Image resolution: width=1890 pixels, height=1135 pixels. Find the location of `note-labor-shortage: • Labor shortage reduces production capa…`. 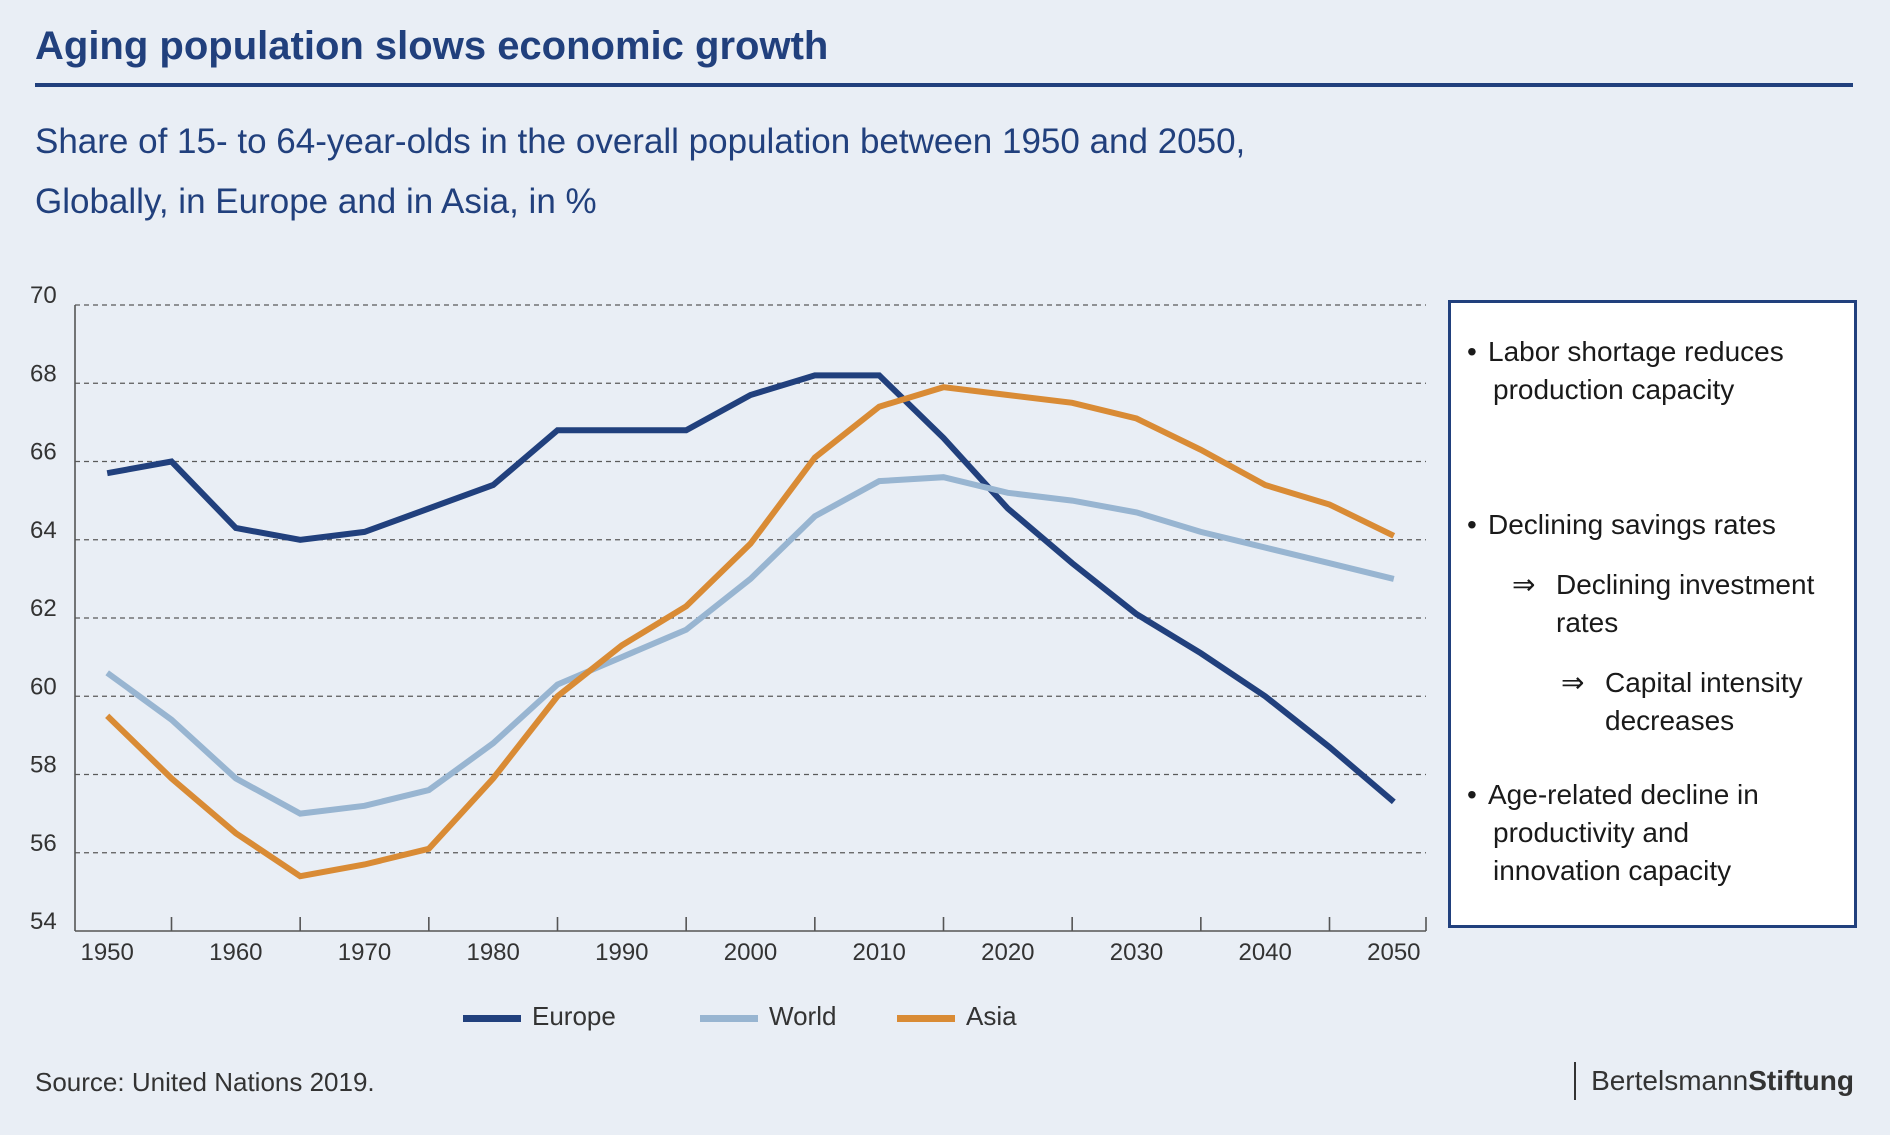

note-labor-shortage: • Labor shortage reduces production capa… is located at coordinates (1657, 371).